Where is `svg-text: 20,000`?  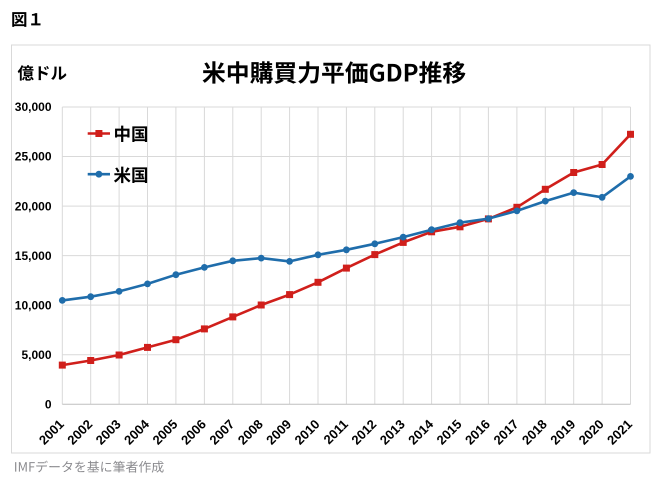
svg-text: 20,000 is located at coordinates (33, 206).